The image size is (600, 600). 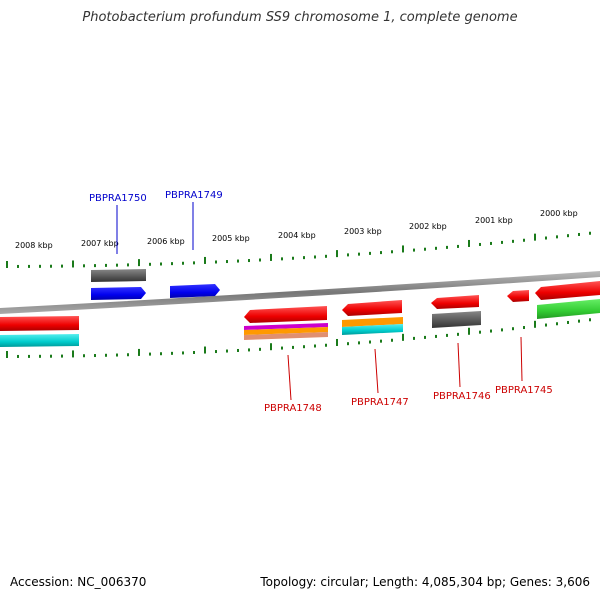 I want to click on gene-label-pbpra1748: PBPRA1748, so click(x=293, y=408).